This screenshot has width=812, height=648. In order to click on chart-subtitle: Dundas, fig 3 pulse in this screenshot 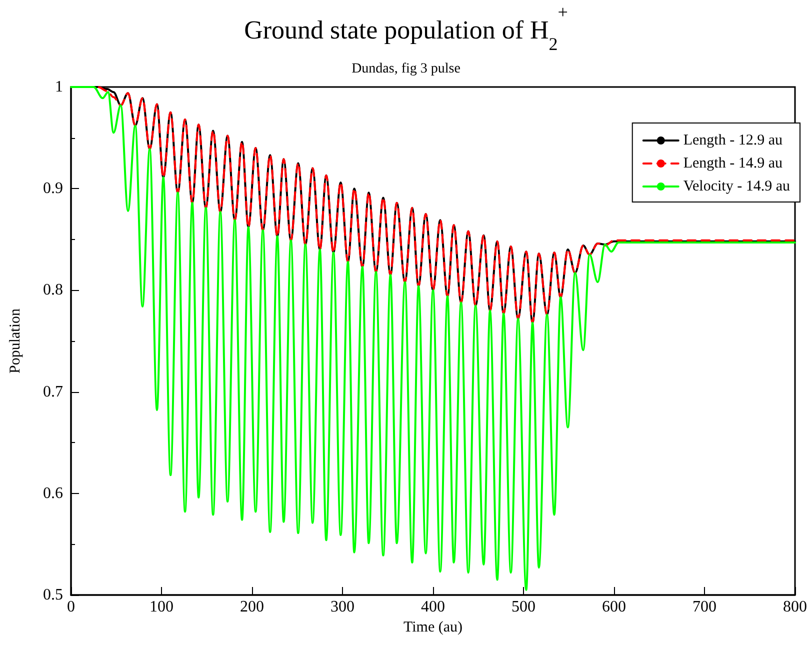, I will do `click(406, 69)`.